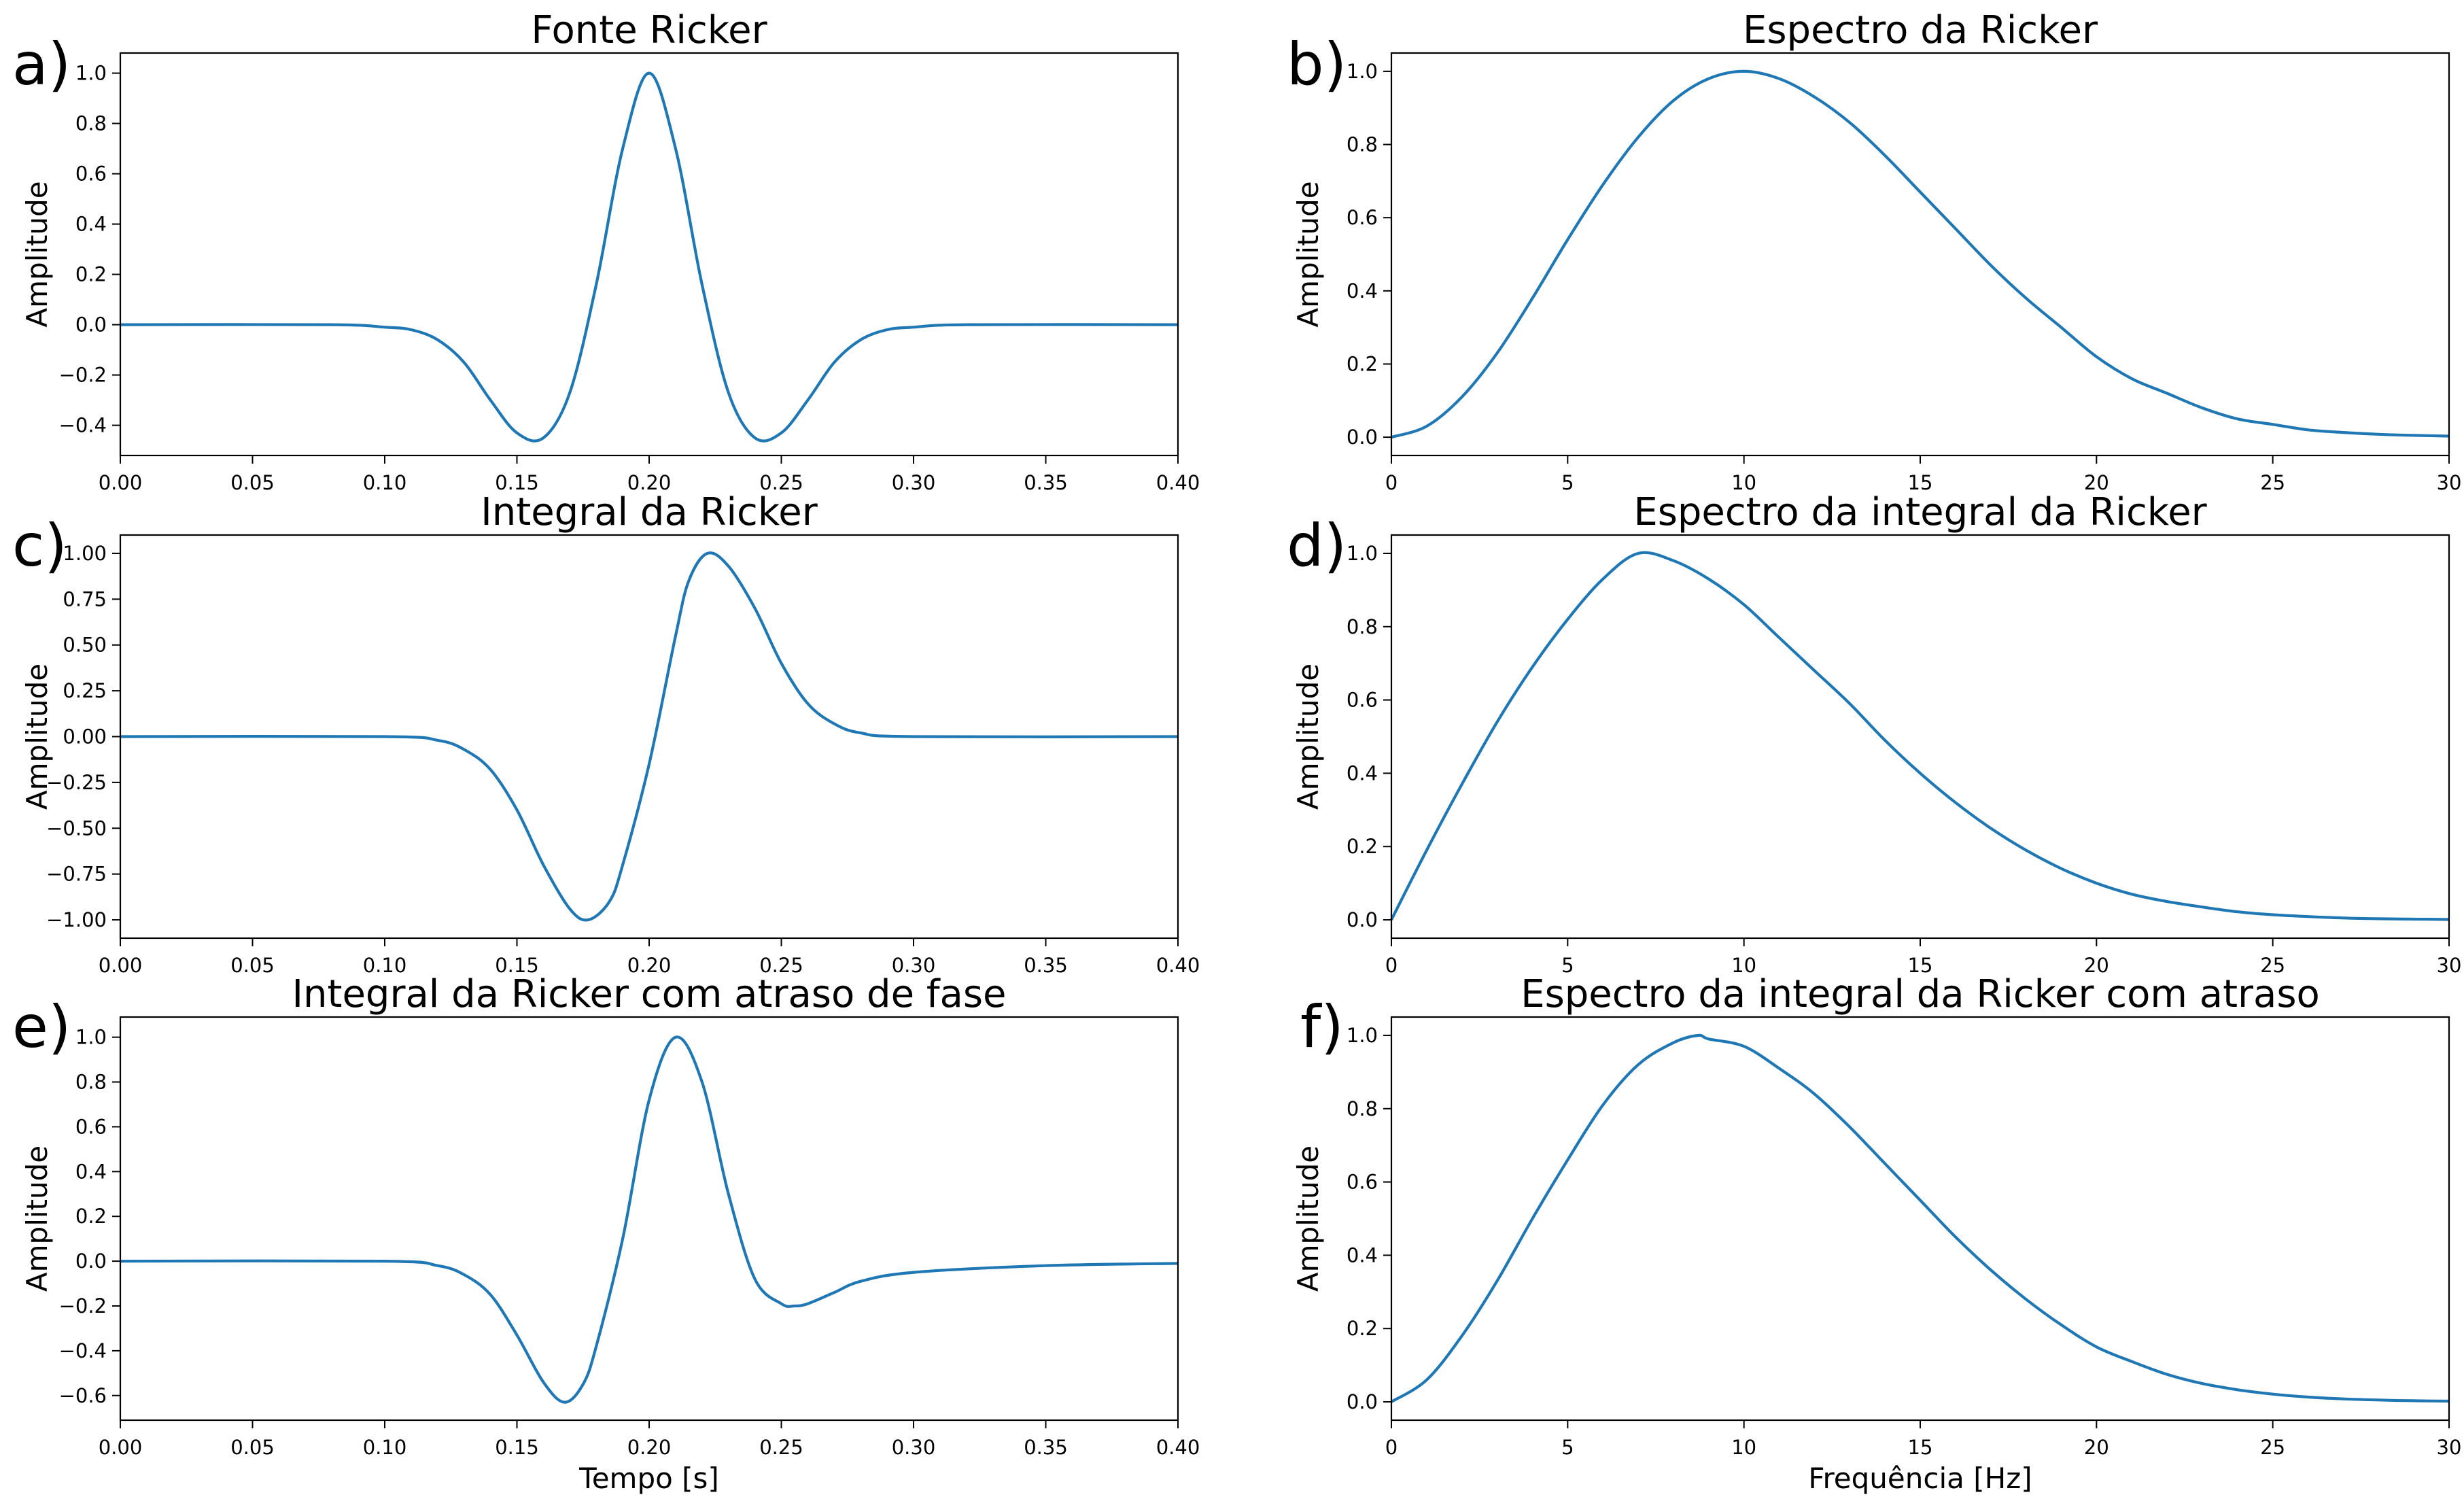  Describe the element at coordinates (1920, 1478) in the screenshot. I see `x-axis-label-f: Frequência [Hz]` at that location.